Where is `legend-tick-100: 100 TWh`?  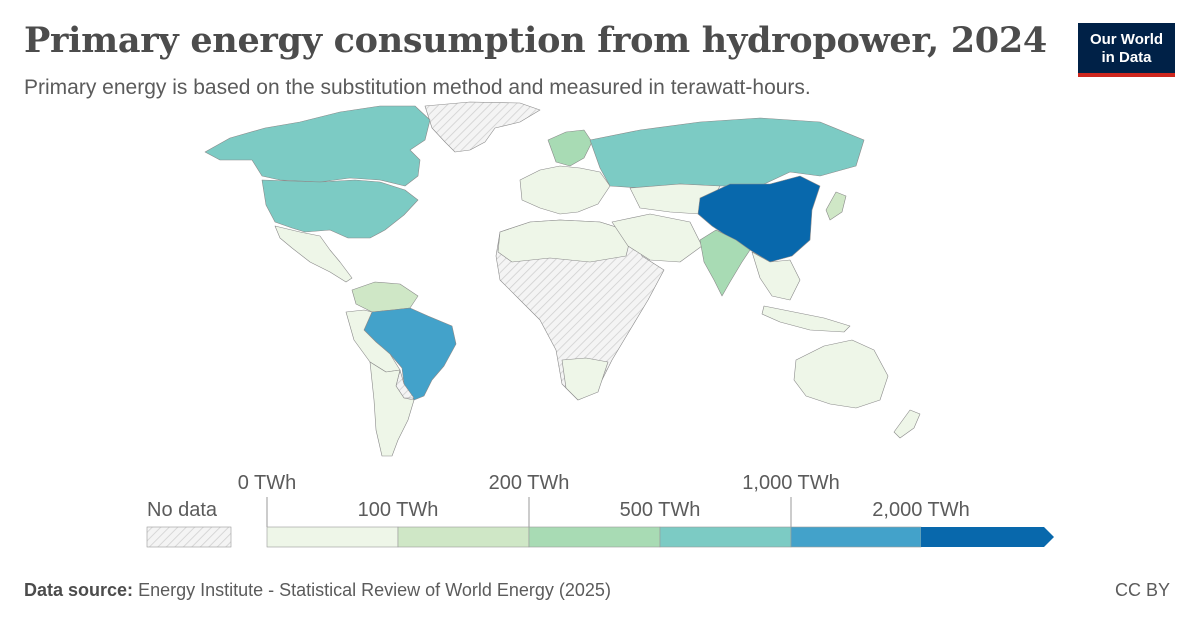
legend-tick-100: 100 TWh is located at coordinates (398, 510).